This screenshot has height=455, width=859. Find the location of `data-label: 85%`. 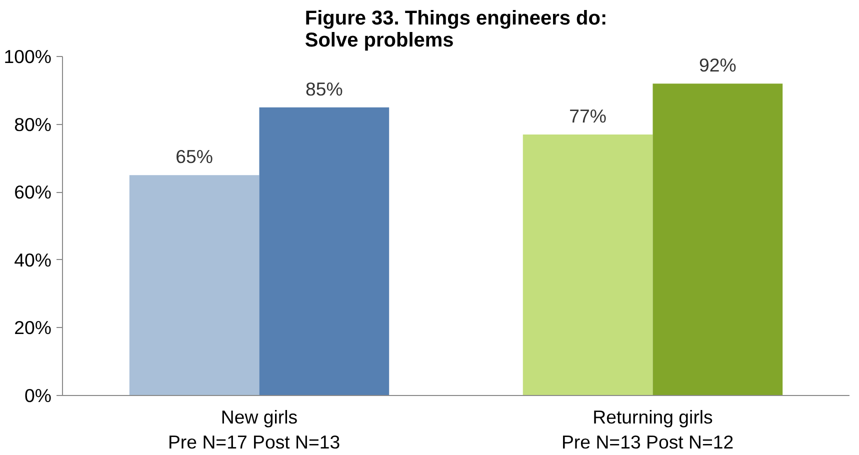

data-label: 85% is located at coordinates (324, 89).